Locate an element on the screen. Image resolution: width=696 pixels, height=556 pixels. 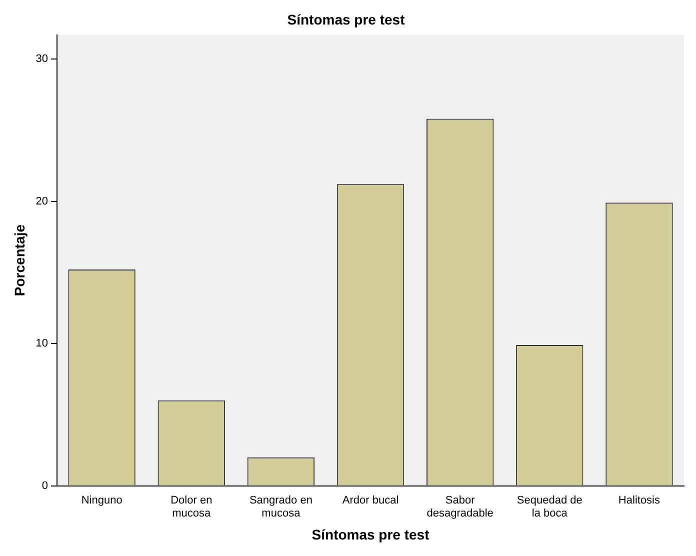
x-tick-label: Sequedad de la boca is located at coordinates (549, 507).